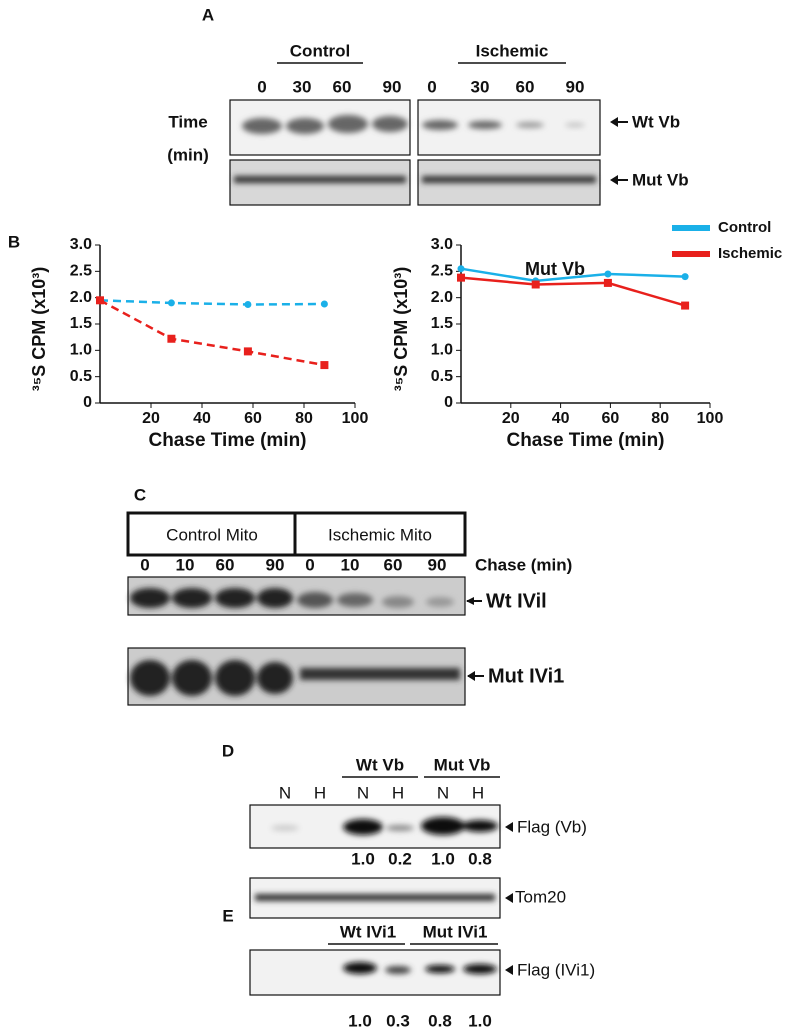 Image resolution: width=800 pixels, height=1034 pixels. I want to click on group-label: Mut IVi1, so click(455, 931).